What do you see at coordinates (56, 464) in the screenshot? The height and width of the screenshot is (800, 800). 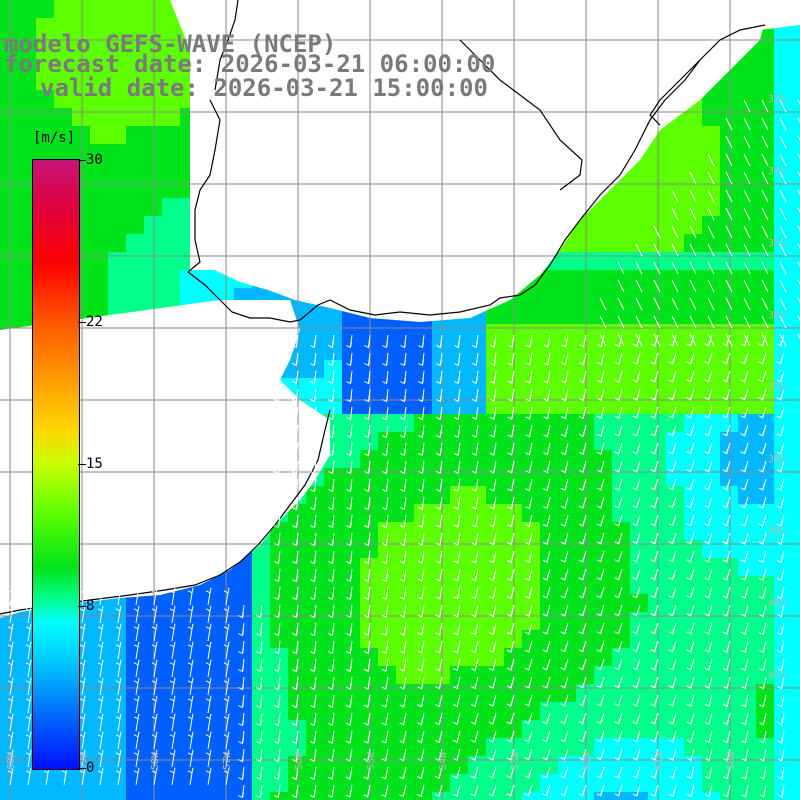 I see `colorbar` at bounding box center [56, 464].